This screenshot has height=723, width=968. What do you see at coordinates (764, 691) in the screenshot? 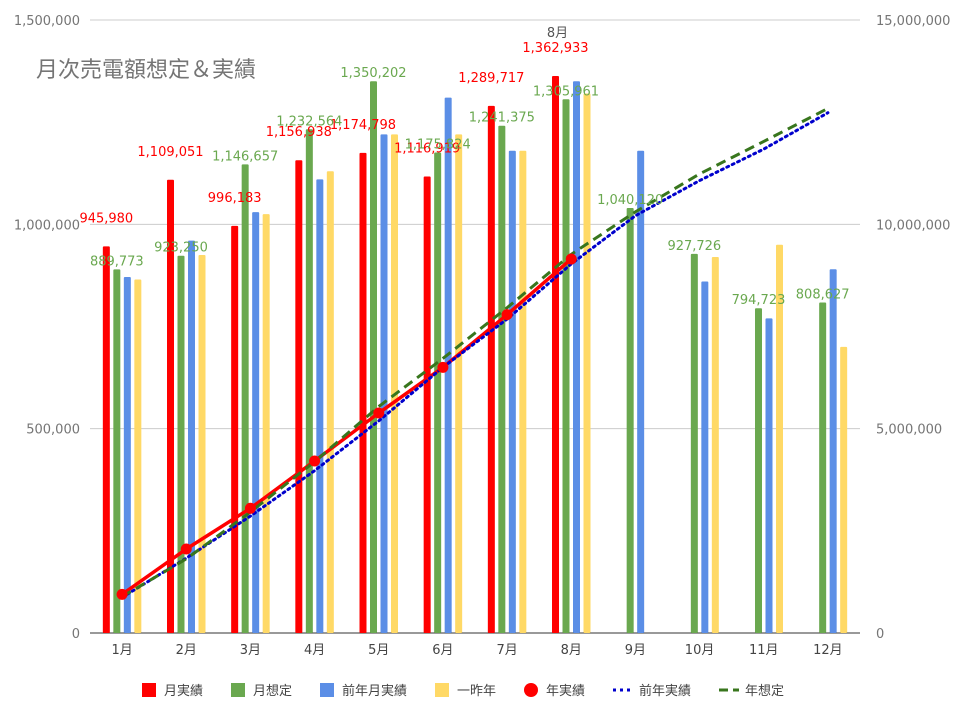
I see `legend-label: 年想定` at bounding box center [764, 691].